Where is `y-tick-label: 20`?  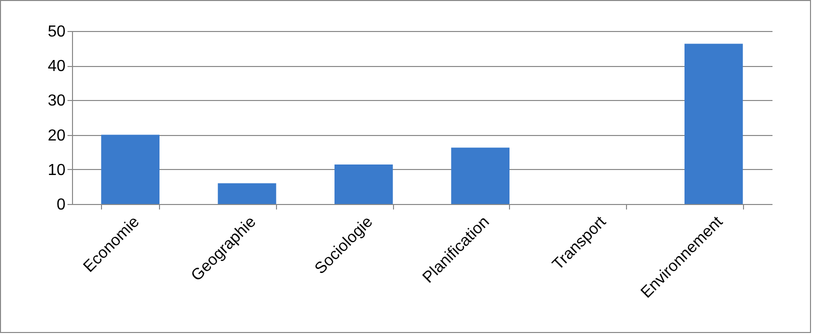 y-tick-label: 20 is located at coordinates (57, 135).